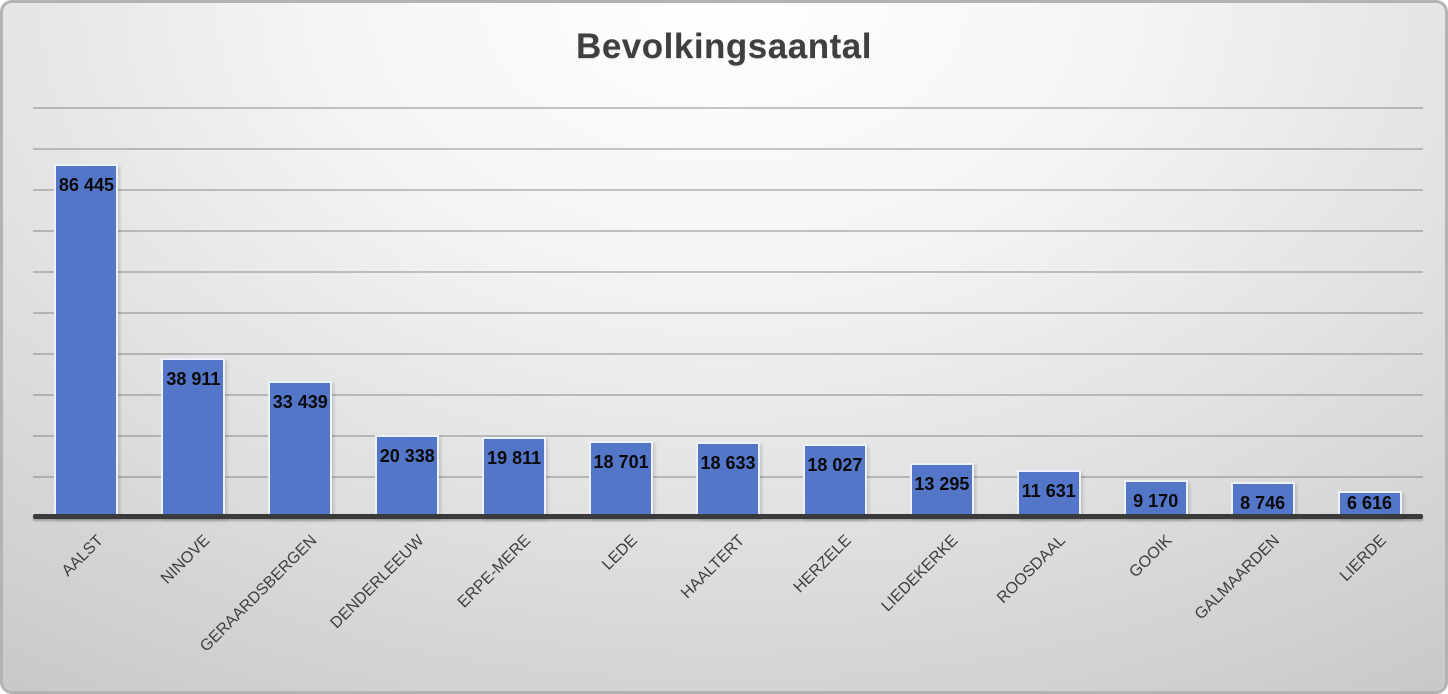 The width and height of the screenshot is (1448, 694). I want to click on x-axis-line, so click(728, 516).